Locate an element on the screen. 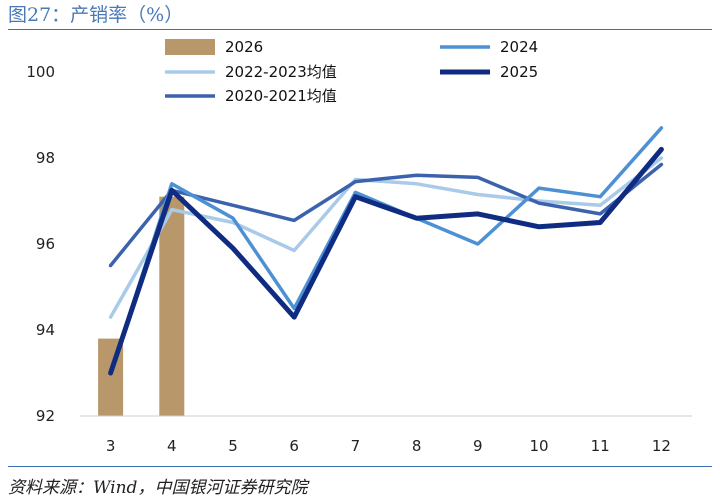  x-tick-label: 3 is located at coordinates (111, 446).